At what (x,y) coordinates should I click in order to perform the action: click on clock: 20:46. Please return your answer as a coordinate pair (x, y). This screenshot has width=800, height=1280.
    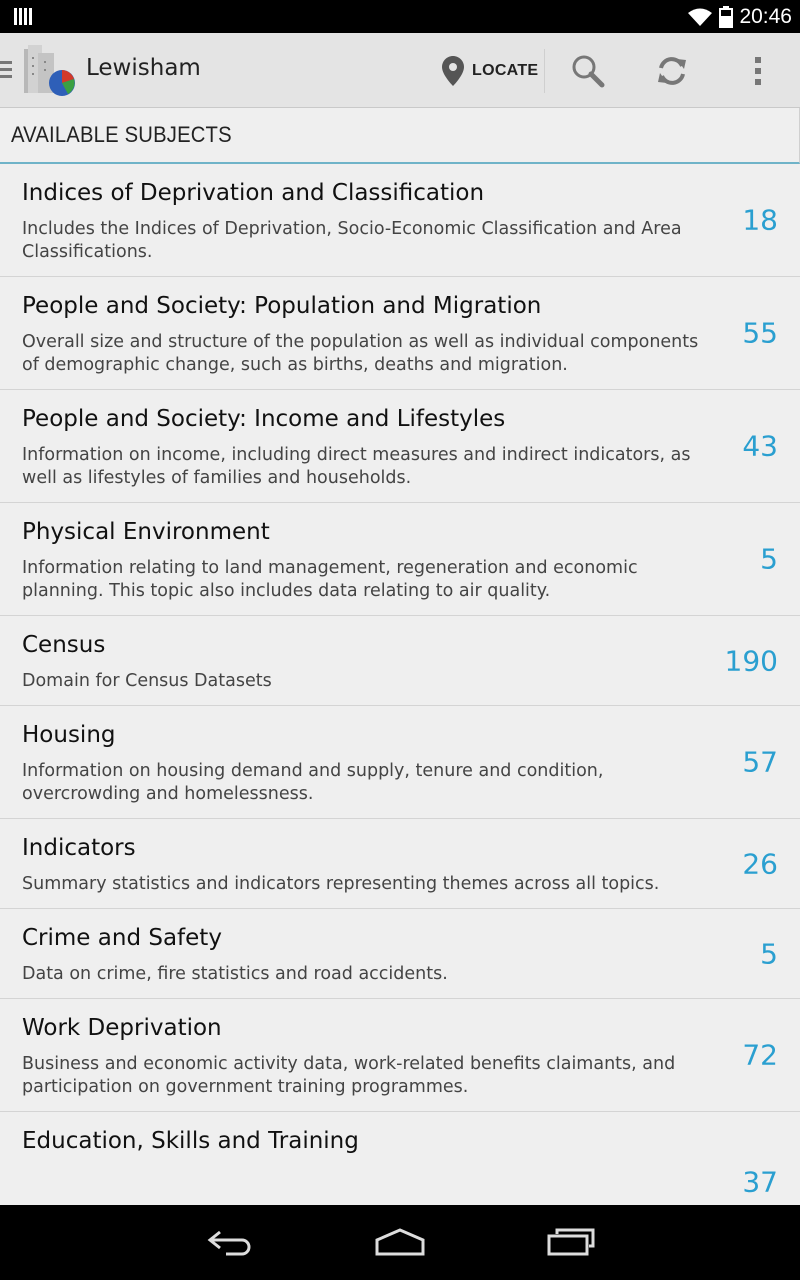
    Looking at the image, I should click on (765, 16).